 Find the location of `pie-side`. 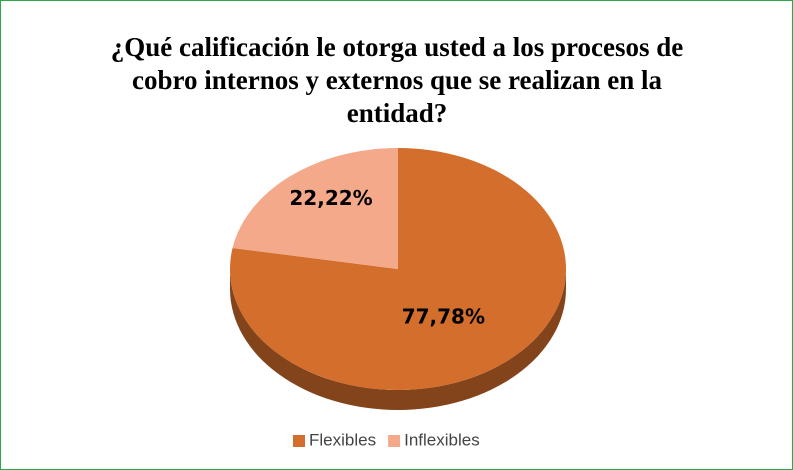

pie-side is located at coordinates (398, 339).